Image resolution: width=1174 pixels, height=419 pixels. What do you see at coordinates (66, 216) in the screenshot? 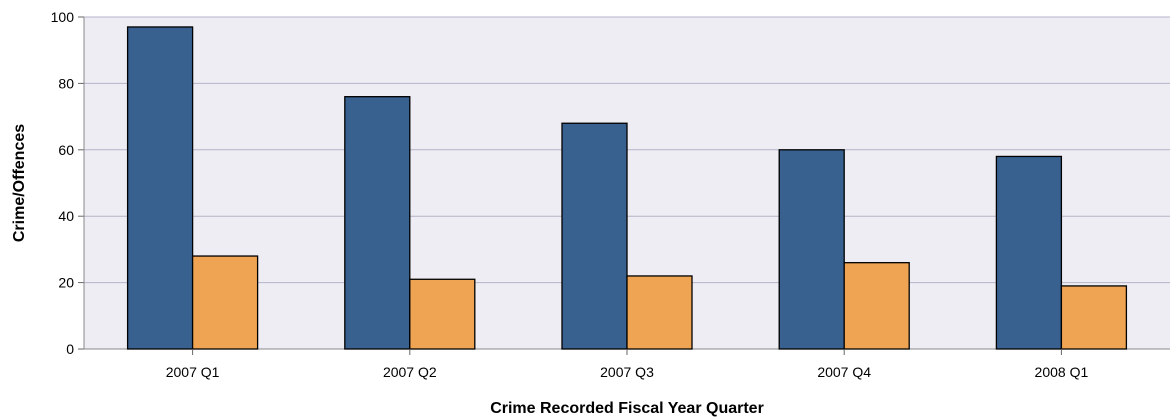
I see `y-tick-label: 40` at bounding box center [66, 216].